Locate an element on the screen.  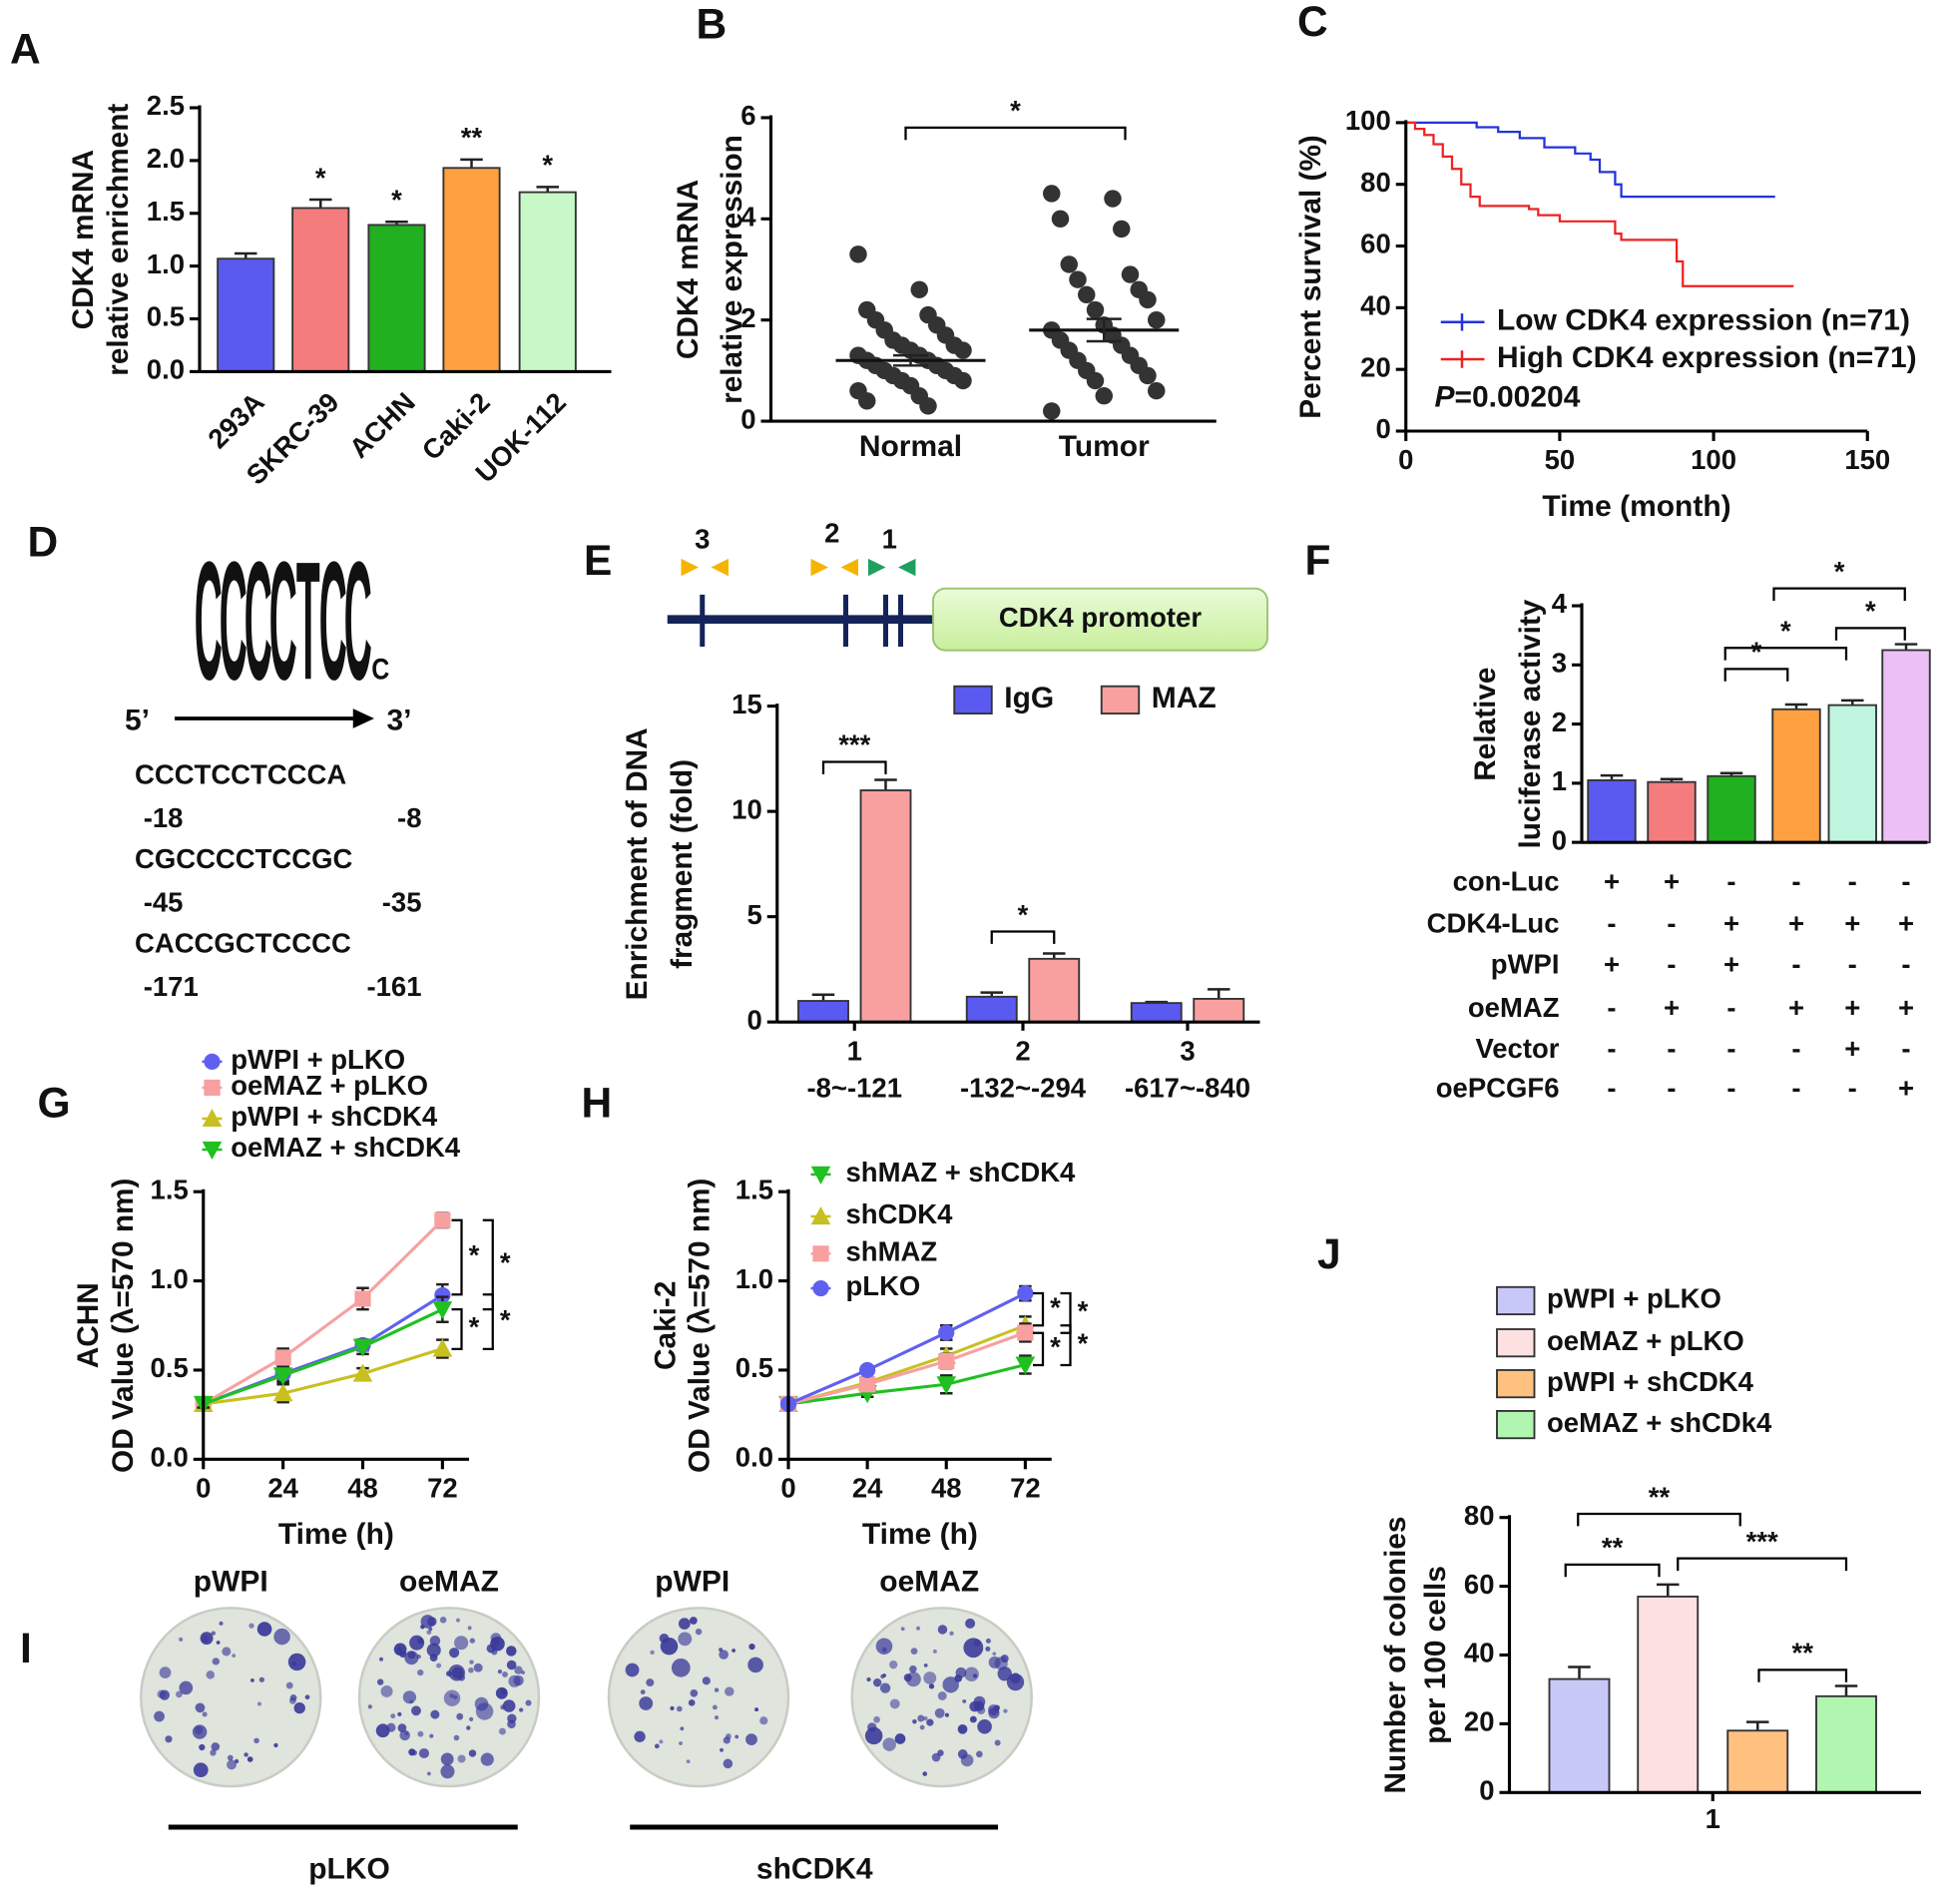
site-number: 3 is located at coordinates (702, 539).